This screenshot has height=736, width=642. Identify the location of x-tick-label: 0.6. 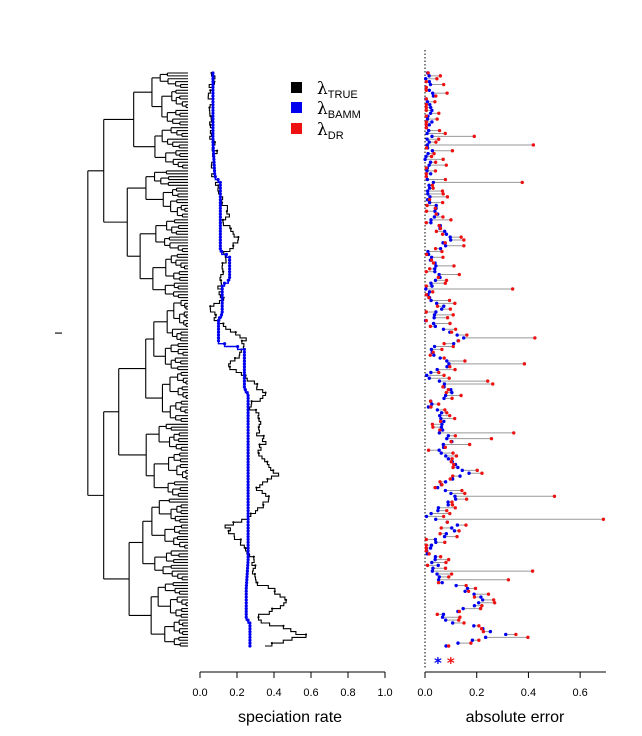
(579, 693).